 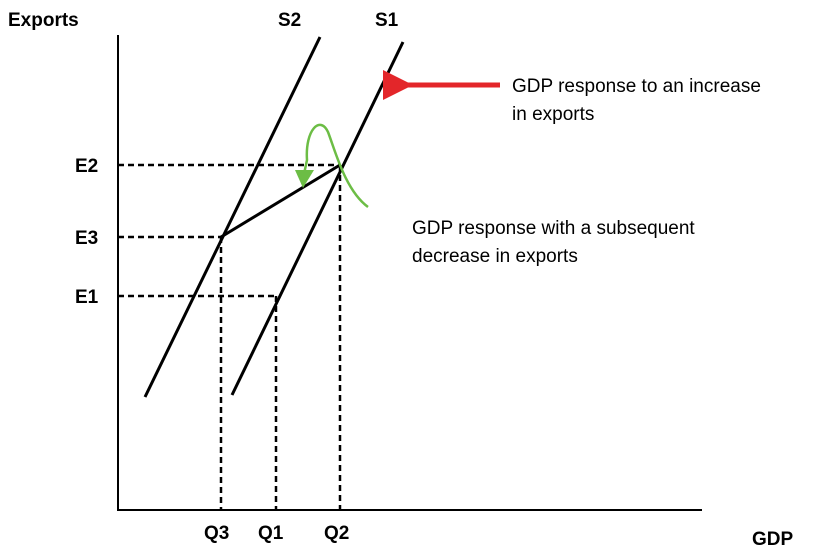 I want to click on level-label: Q2, so click(x=336, y=533).